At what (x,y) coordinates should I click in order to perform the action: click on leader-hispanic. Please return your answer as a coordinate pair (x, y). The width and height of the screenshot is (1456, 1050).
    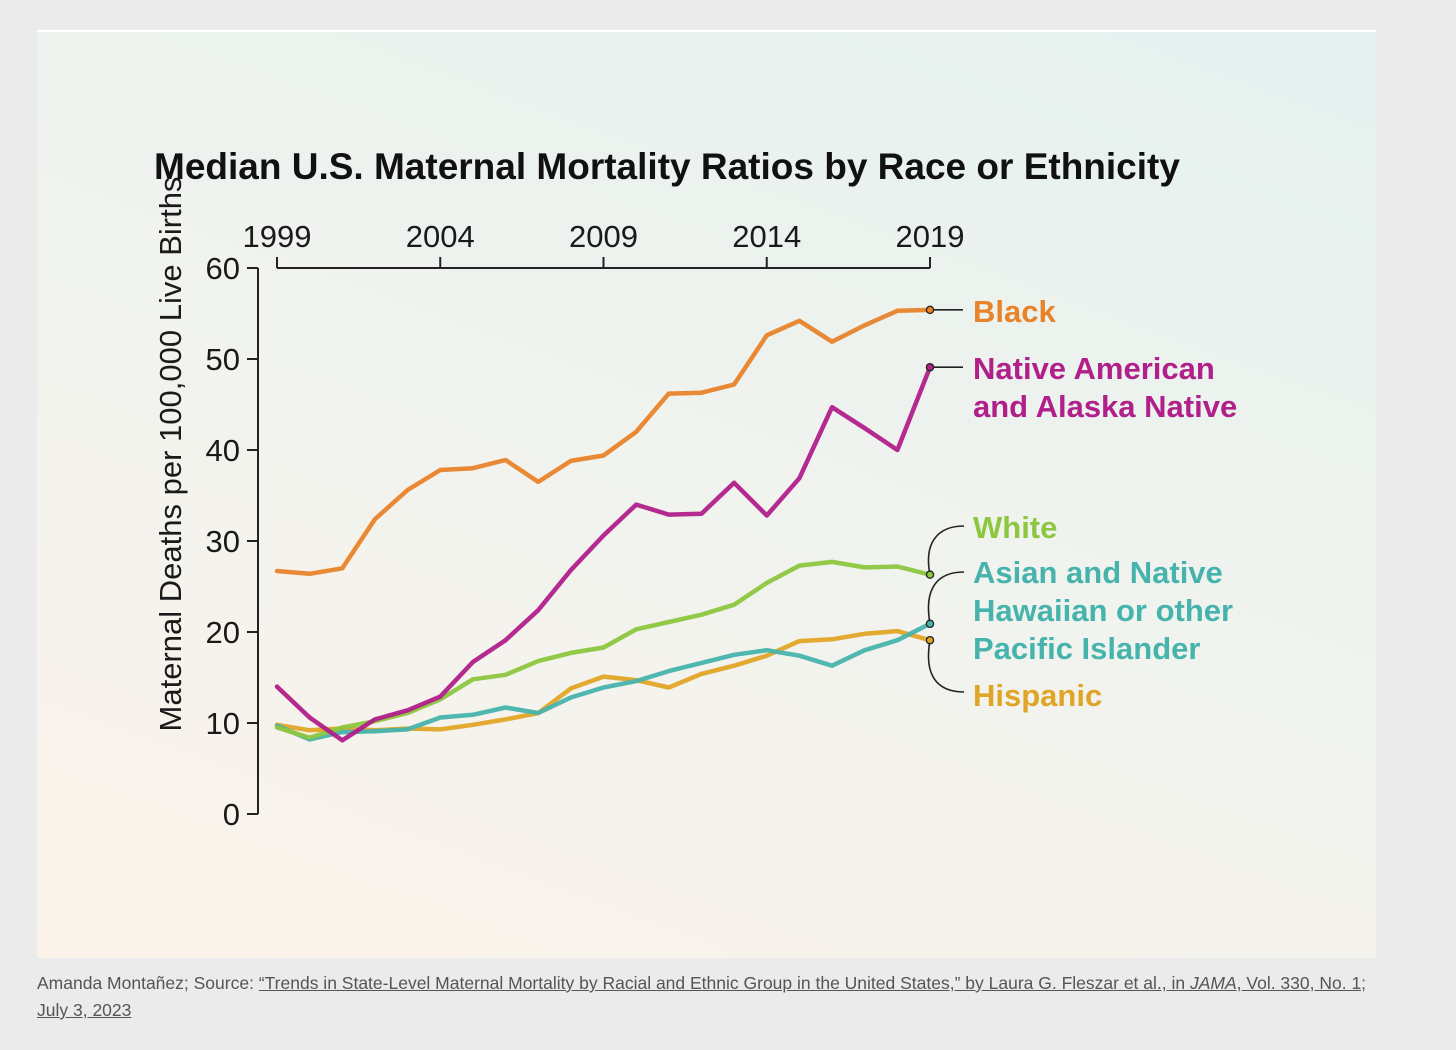
    Looking at the image, I should click on (946, 666).